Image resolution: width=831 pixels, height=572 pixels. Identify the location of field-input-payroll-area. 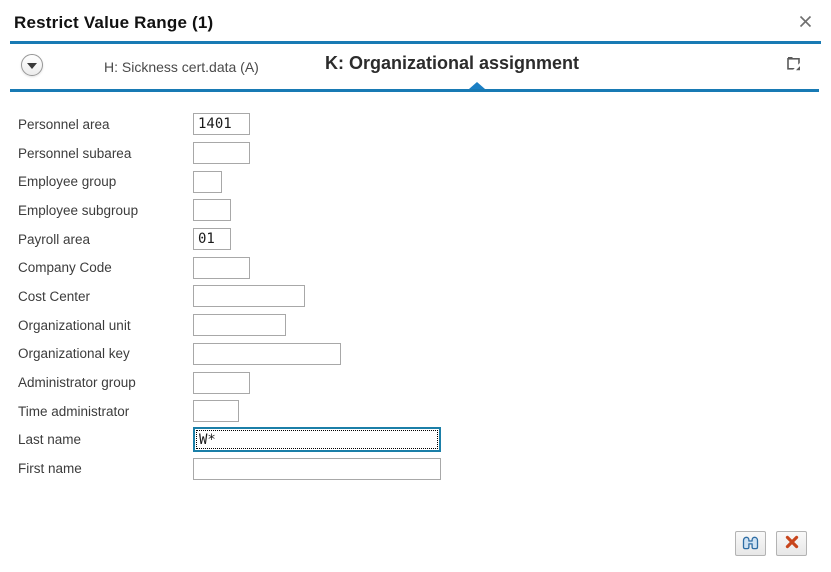
(212, 239).